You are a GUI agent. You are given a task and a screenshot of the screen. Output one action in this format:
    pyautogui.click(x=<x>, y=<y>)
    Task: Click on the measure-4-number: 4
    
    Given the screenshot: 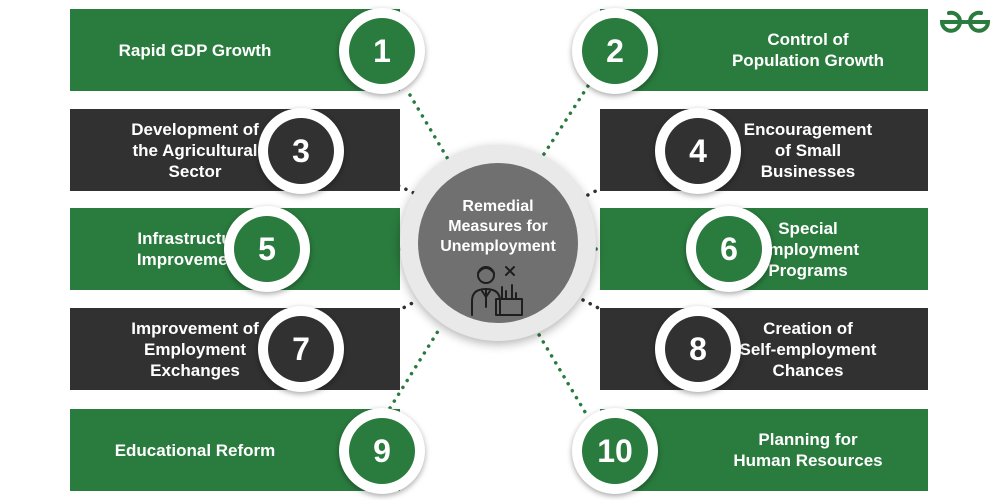 What is the action you would take?
    pyautogui.click(x=698, y=150)
    